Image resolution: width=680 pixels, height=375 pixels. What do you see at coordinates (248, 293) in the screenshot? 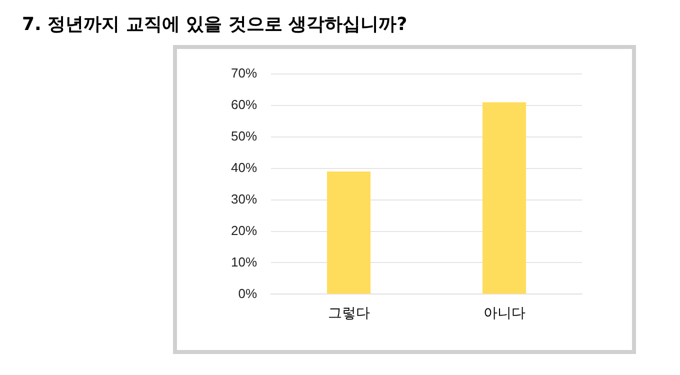
I see `y-tick-label: 0%` at bounding box center [248, 293].